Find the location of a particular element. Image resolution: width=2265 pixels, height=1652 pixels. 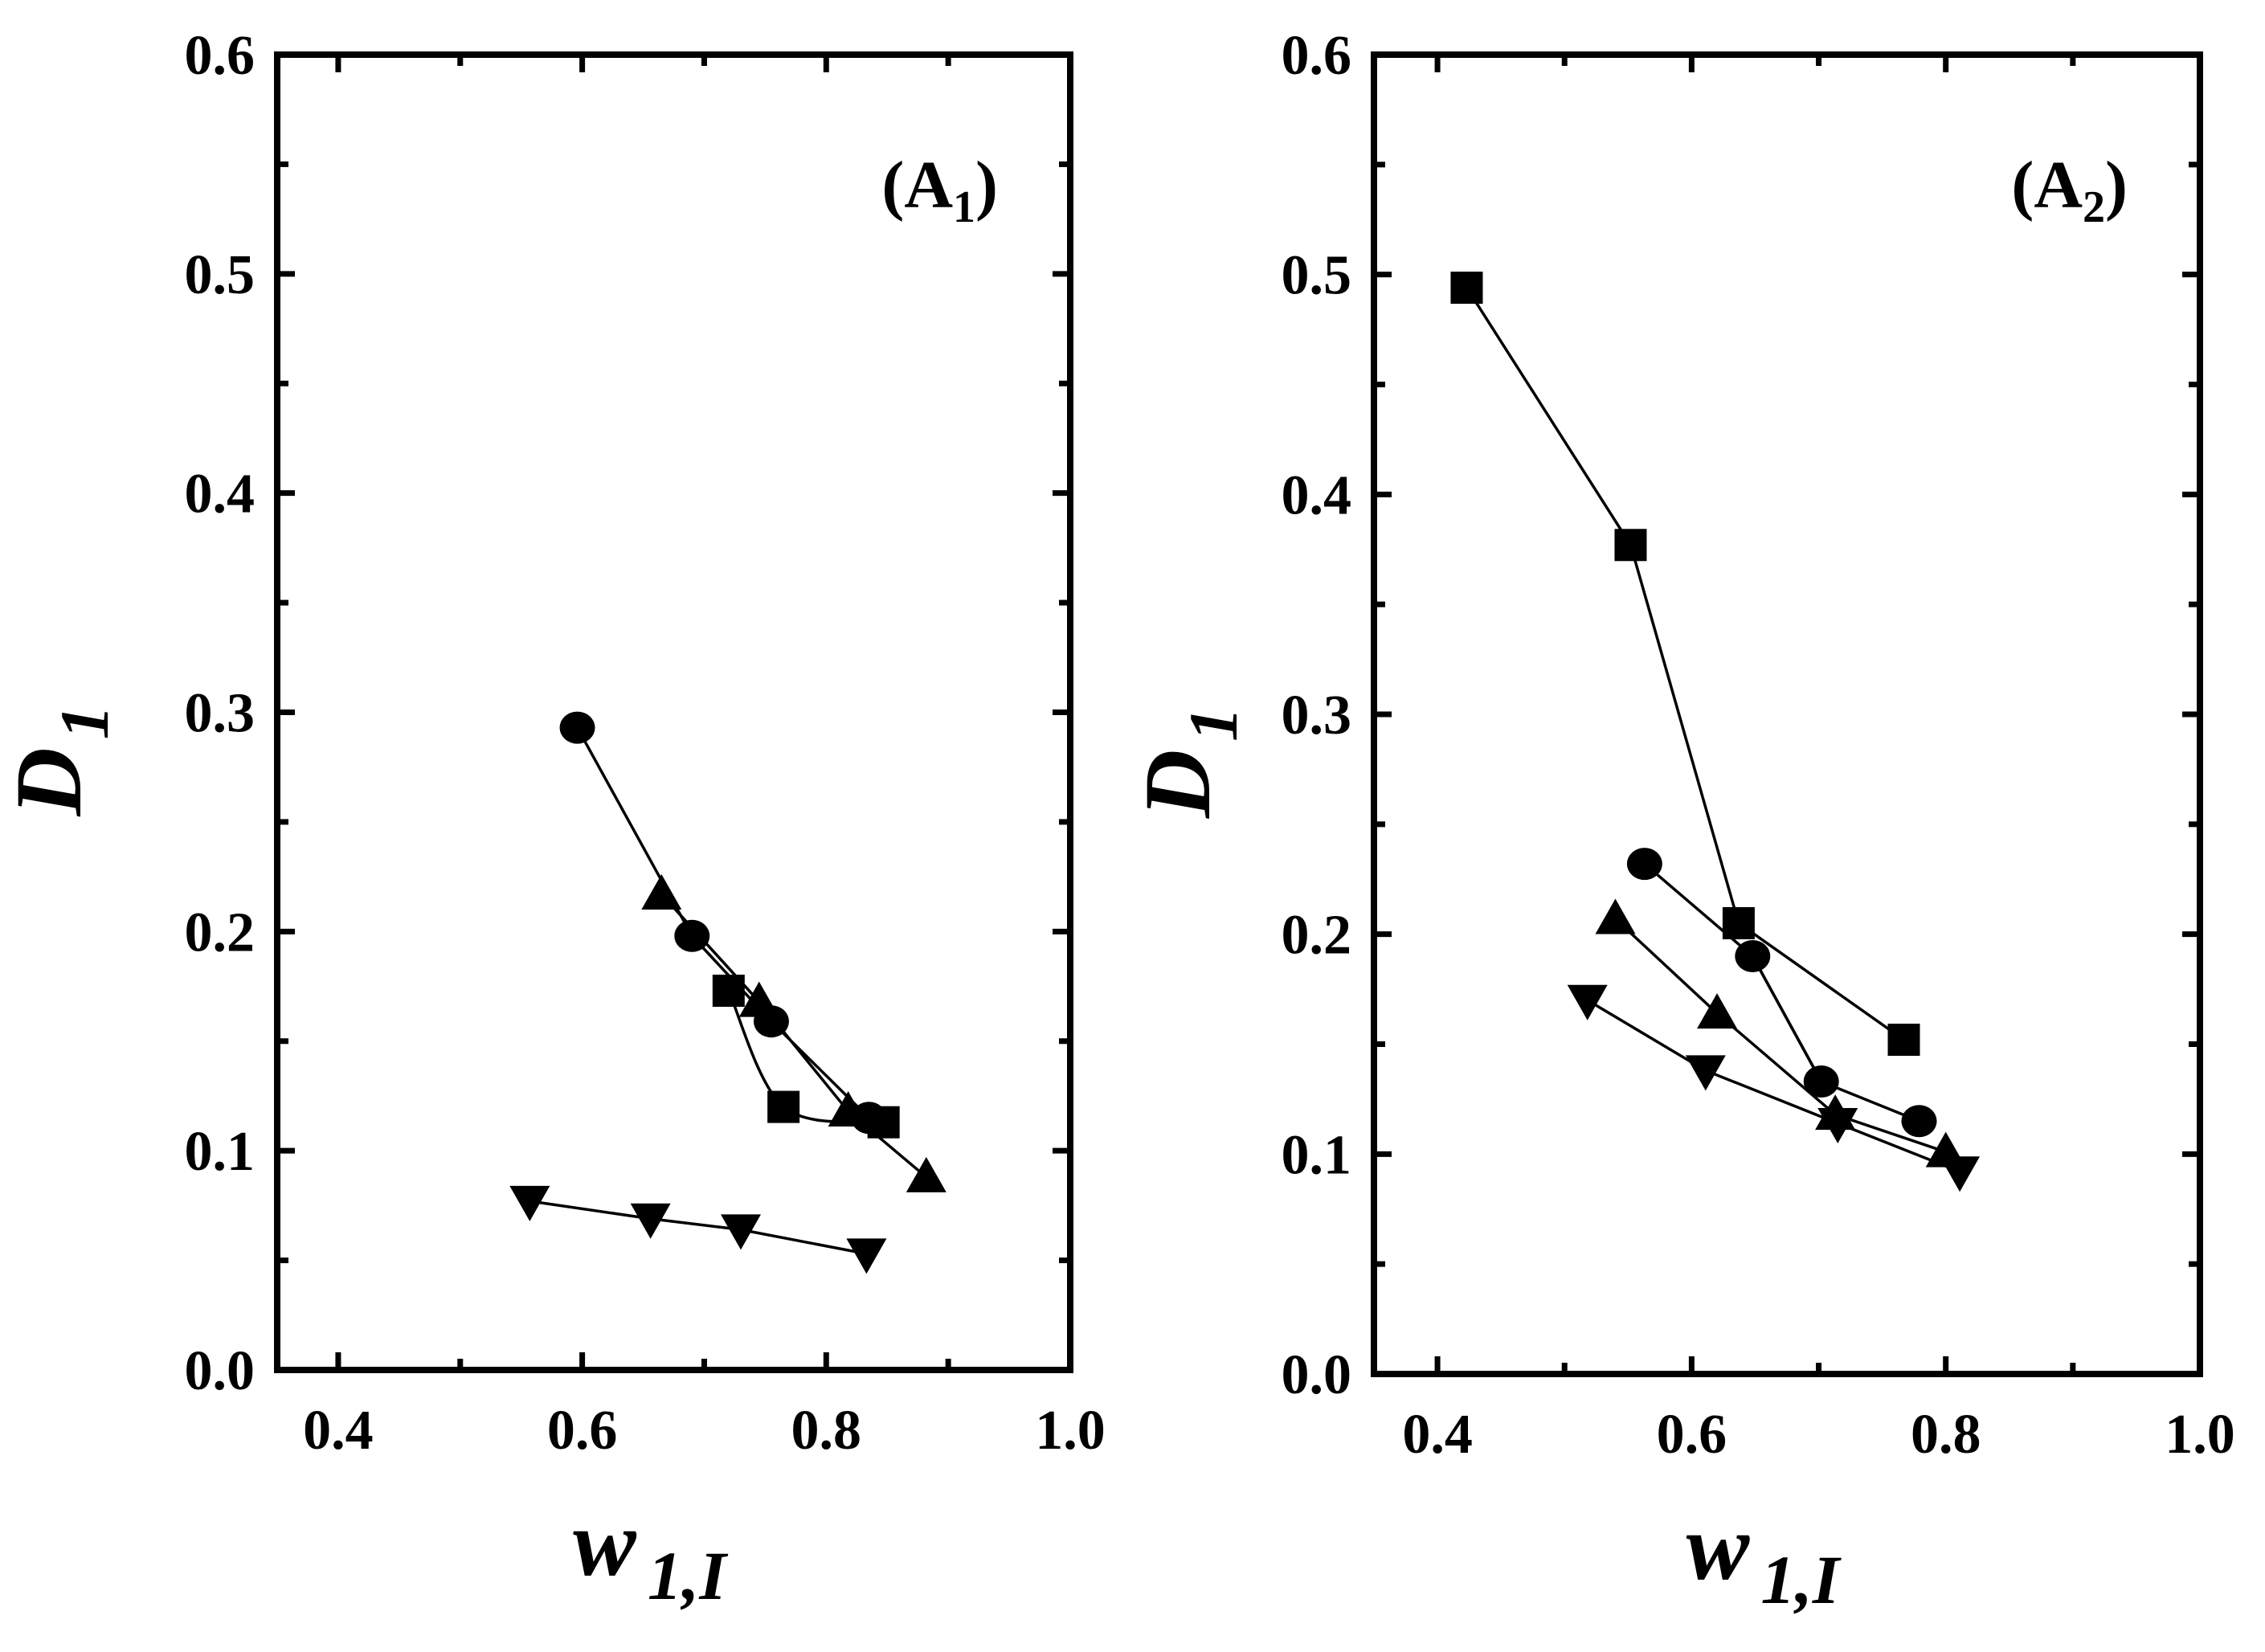

panel-label-subscript: 2 is located at coordinates (2094, 207).